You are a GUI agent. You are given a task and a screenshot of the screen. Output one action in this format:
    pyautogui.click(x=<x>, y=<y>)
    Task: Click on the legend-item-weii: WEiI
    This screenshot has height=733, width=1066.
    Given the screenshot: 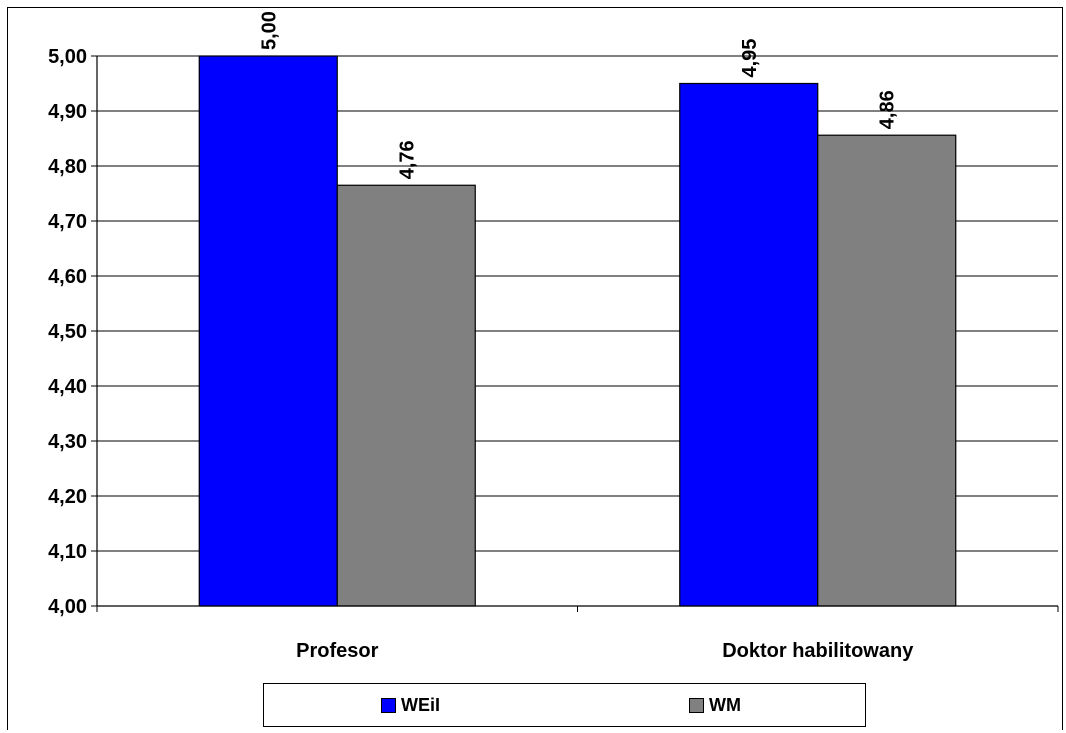 What is the action you would take?
    pyautogui.click(x=410, y=705)
    